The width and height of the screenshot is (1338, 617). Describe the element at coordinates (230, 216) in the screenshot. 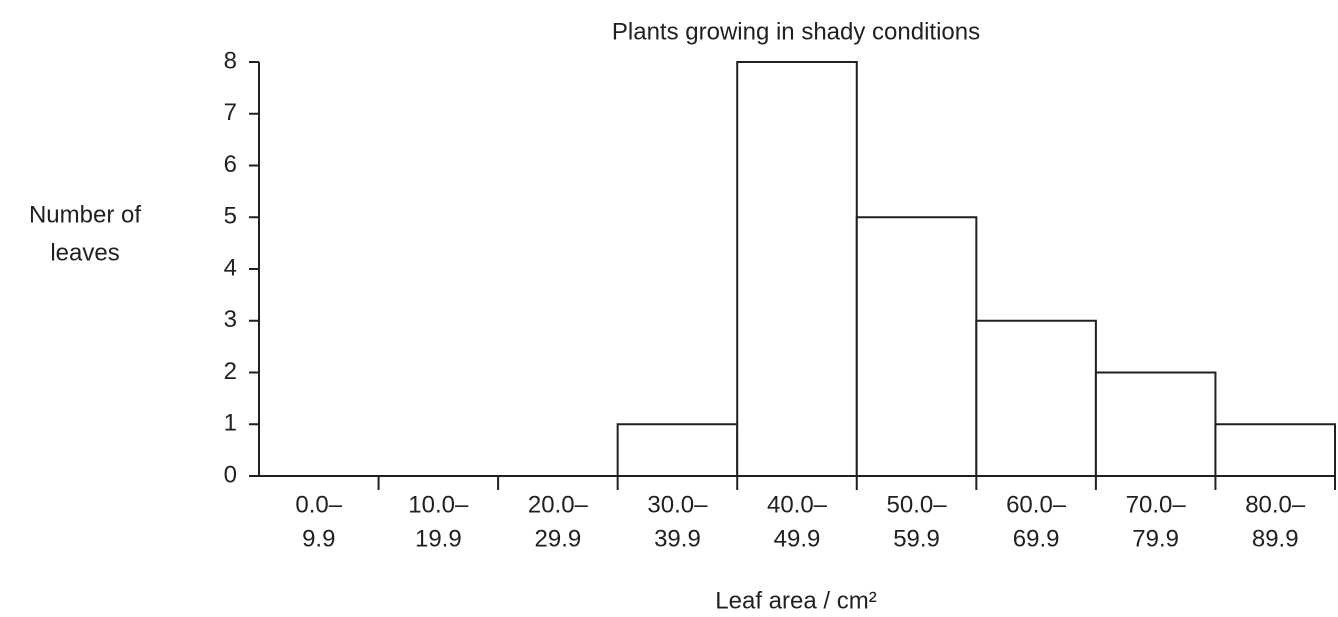

I see `y-tick-label: 5` at that location.